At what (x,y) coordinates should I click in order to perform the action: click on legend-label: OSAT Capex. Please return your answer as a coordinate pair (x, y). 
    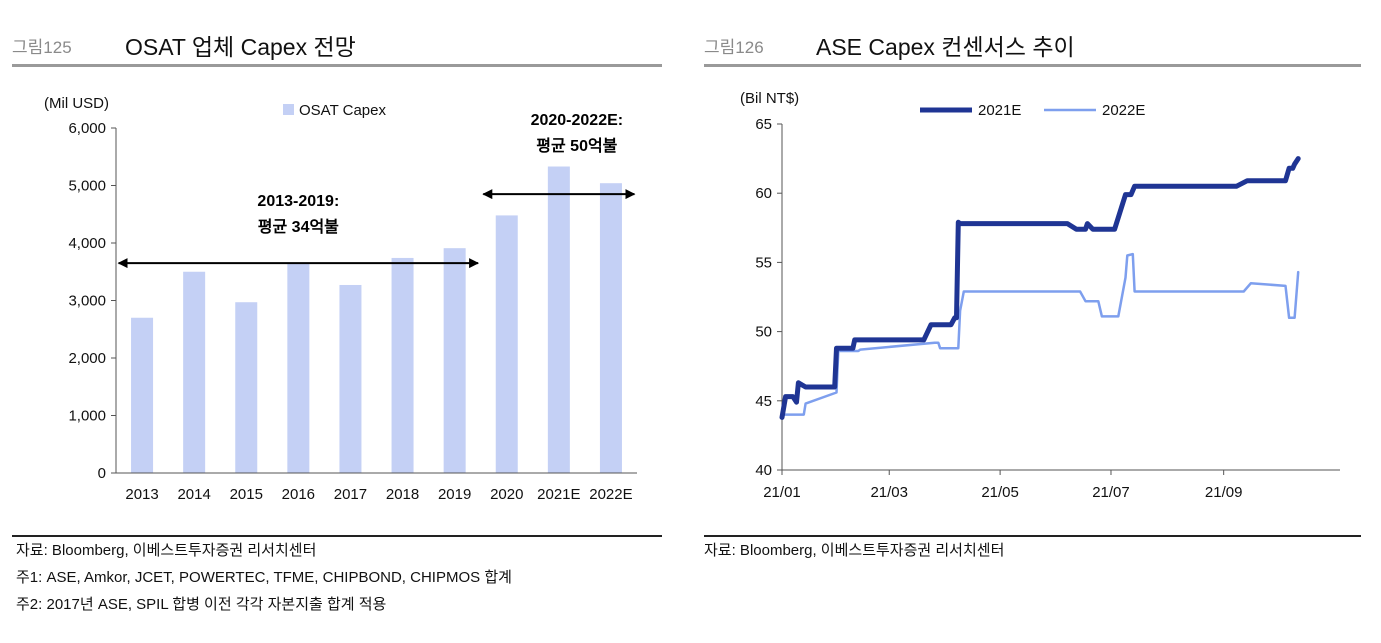
    Looking at the image, I should click on (342, 110).